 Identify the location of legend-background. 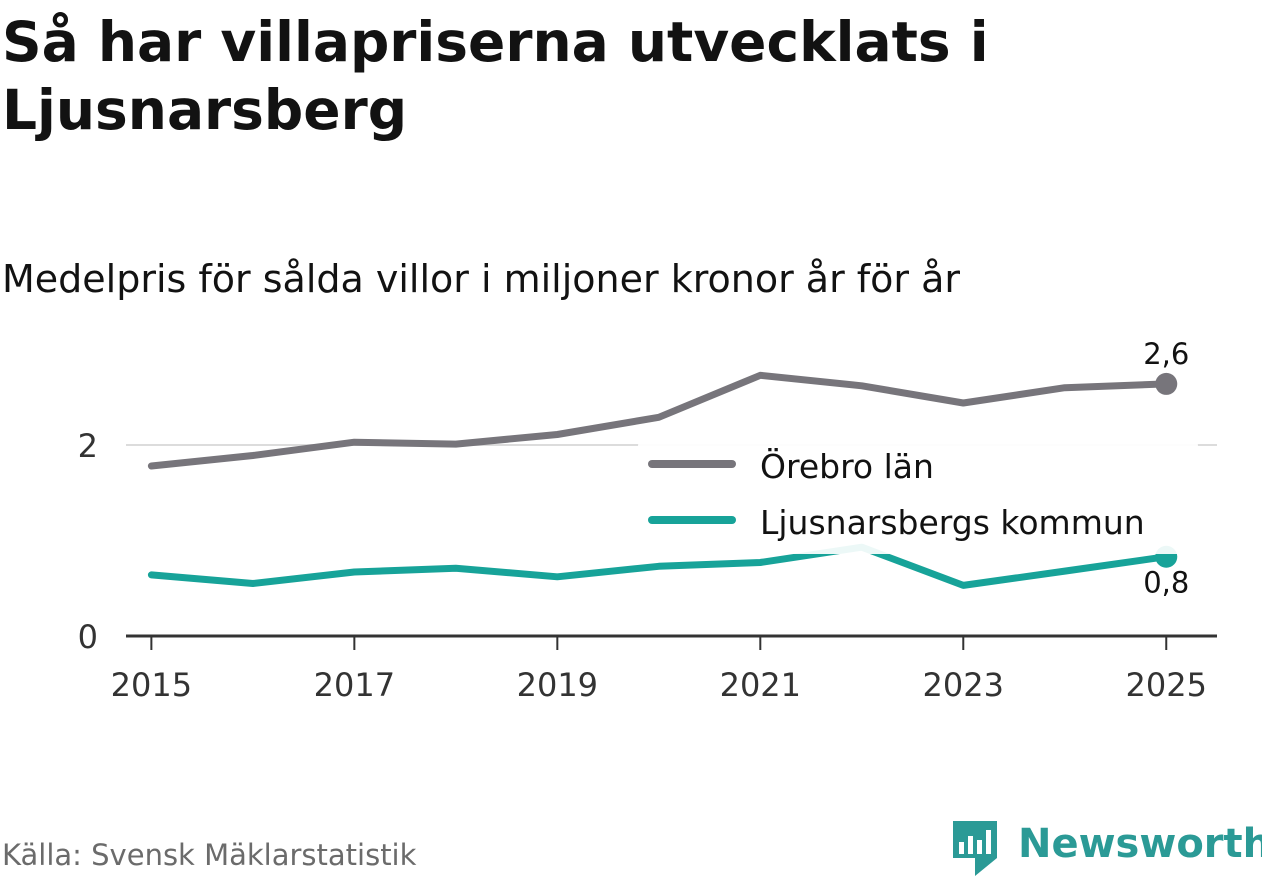
(918, 495).